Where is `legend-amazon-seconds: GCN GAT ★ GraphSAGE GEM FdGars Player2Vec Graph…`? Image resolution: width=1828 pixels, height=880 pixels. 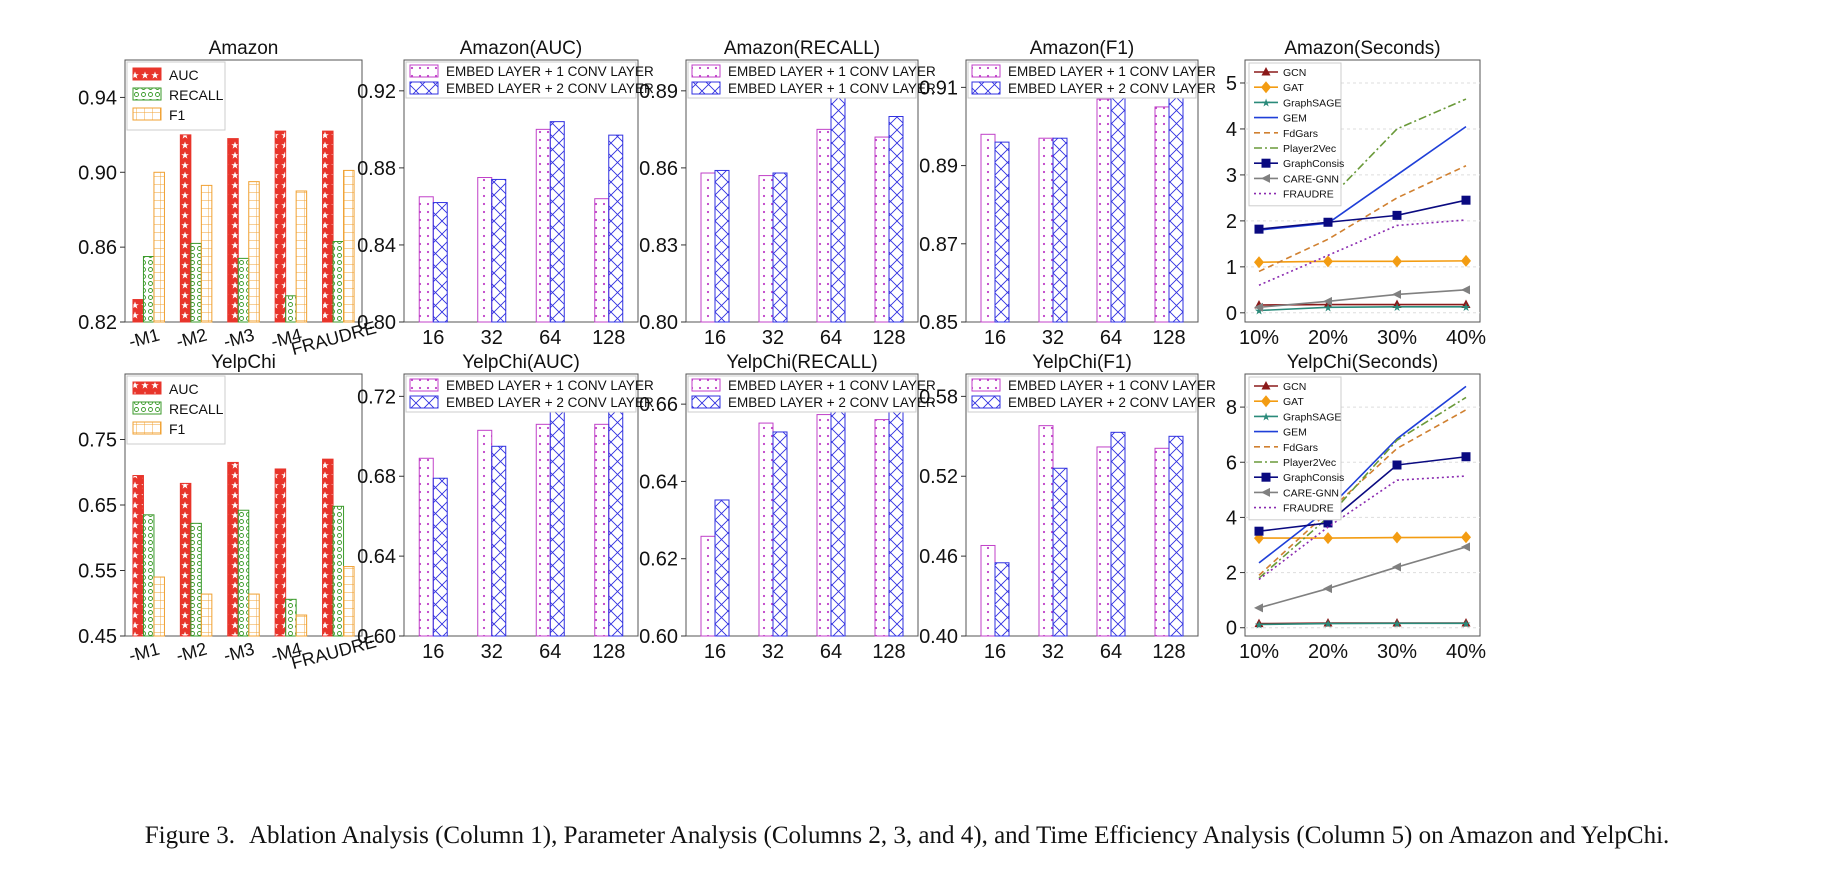
legend-amazon-seconds: GCN GAT ★ GraphSAGE GEM FdGars Player2Vec Graph… is located at coordinates (1296, 134).